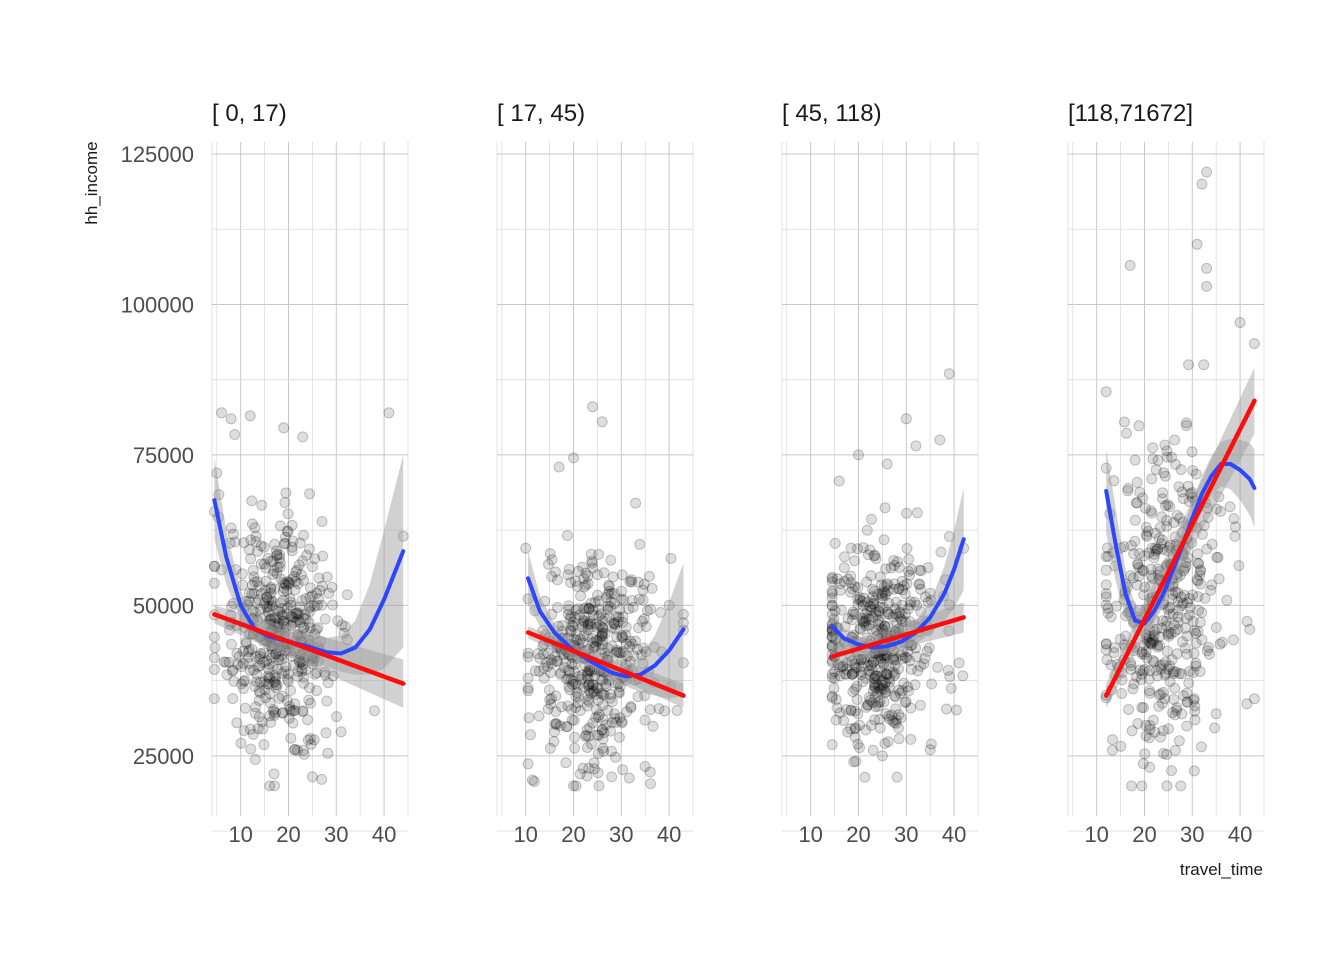 Image resolution: width=1344 pixels, height=960 pixels. What do you see at coordinates (573, 834) in the screenshot?
I see `x-tick-label: 20` at bounding box center [573, 834].